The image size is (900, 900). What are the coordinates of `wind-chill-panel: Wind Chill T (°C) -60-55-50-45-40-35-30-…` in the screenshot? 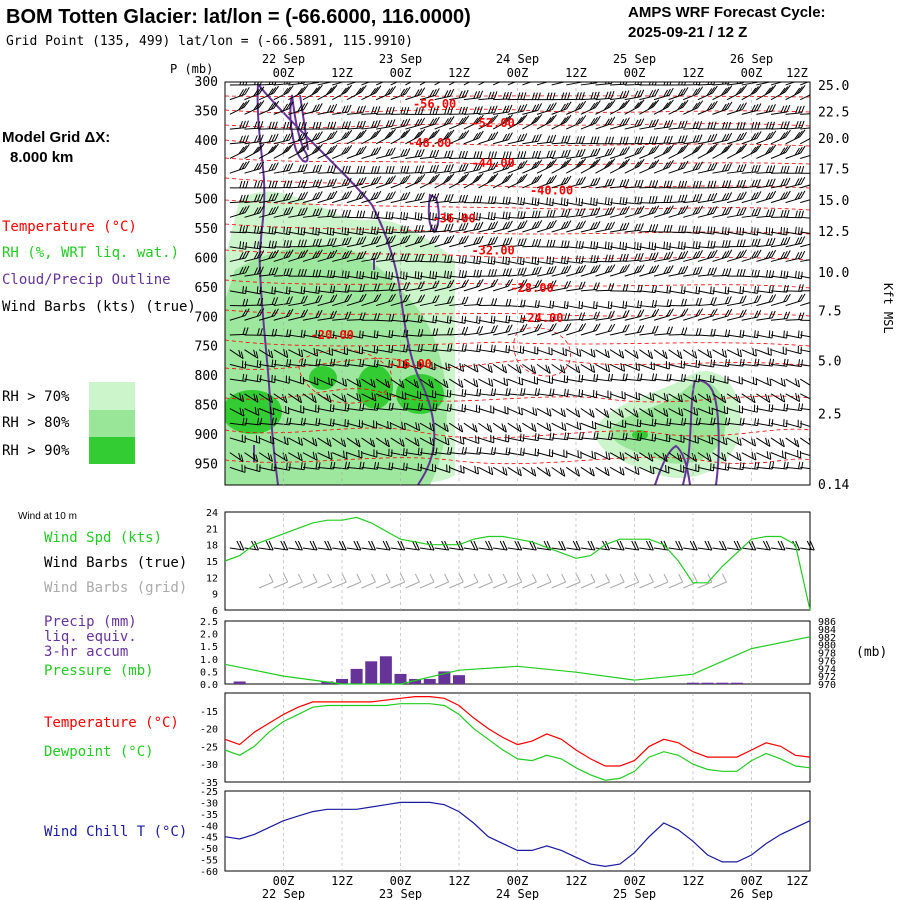 It's located at (427, 843).